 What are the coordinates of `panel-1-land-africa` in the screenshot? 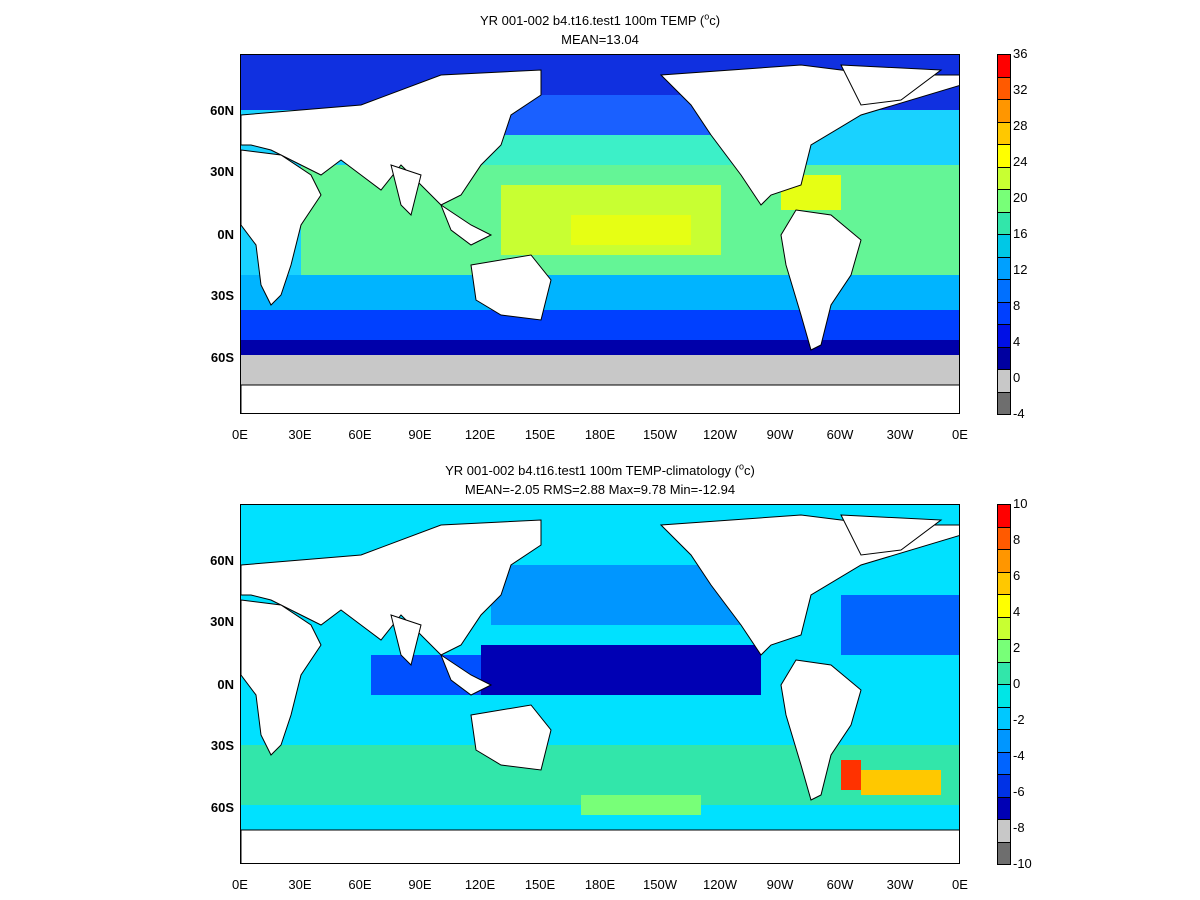 It's located at (281, 227).